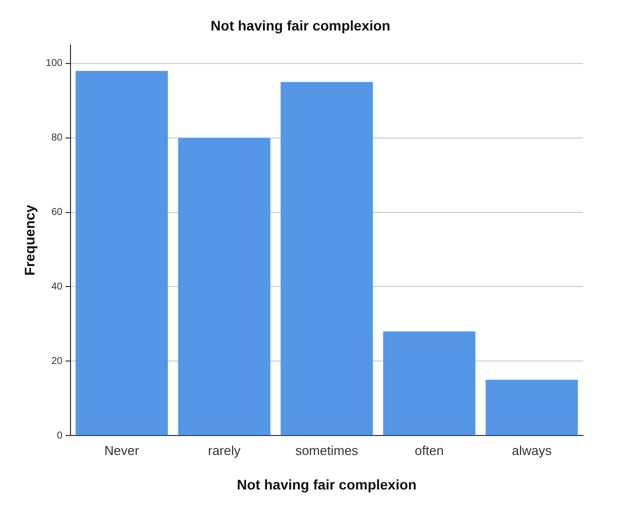 The height and width of the screenshot is (520, 625). I want to click on y-tick-label: 20, so click(57, 361).